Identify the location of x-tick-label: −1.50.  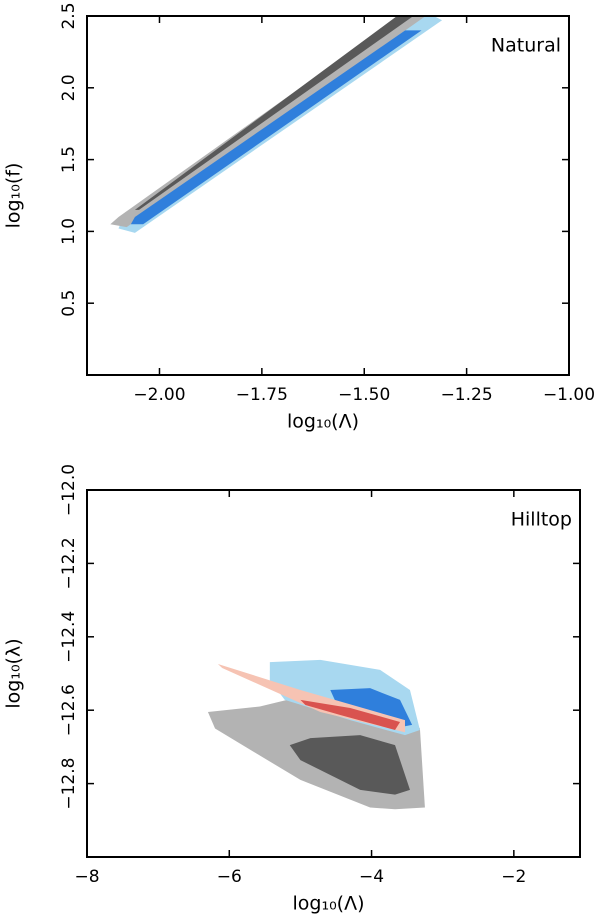
(364, 395).